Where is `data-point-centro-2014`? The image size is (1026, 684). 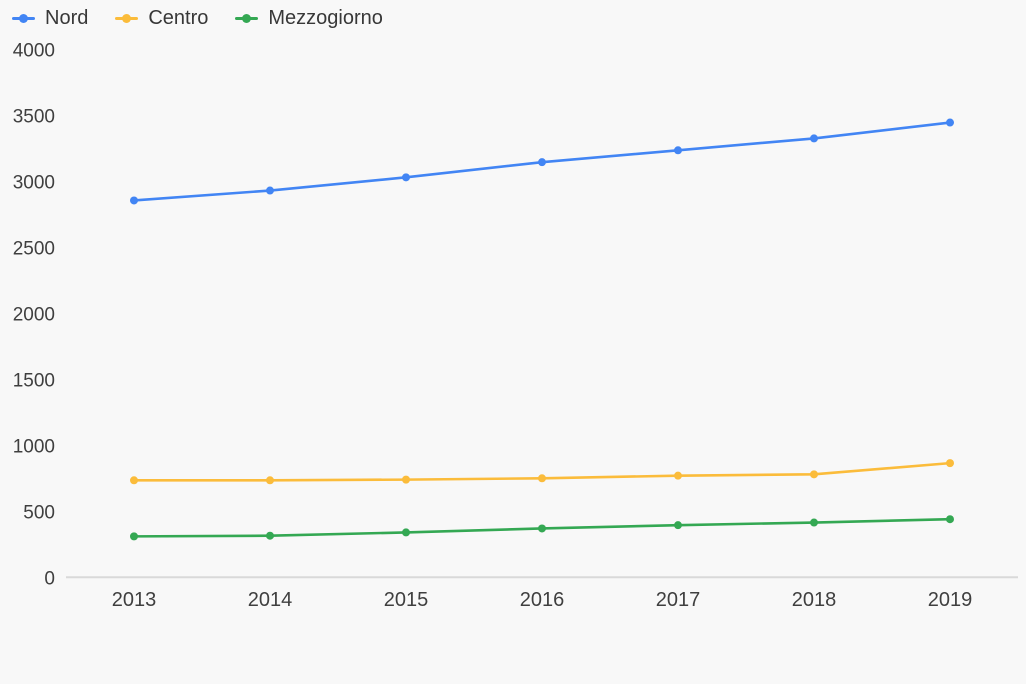 data-point-centro-2014 is located at coordinates (270, 480).